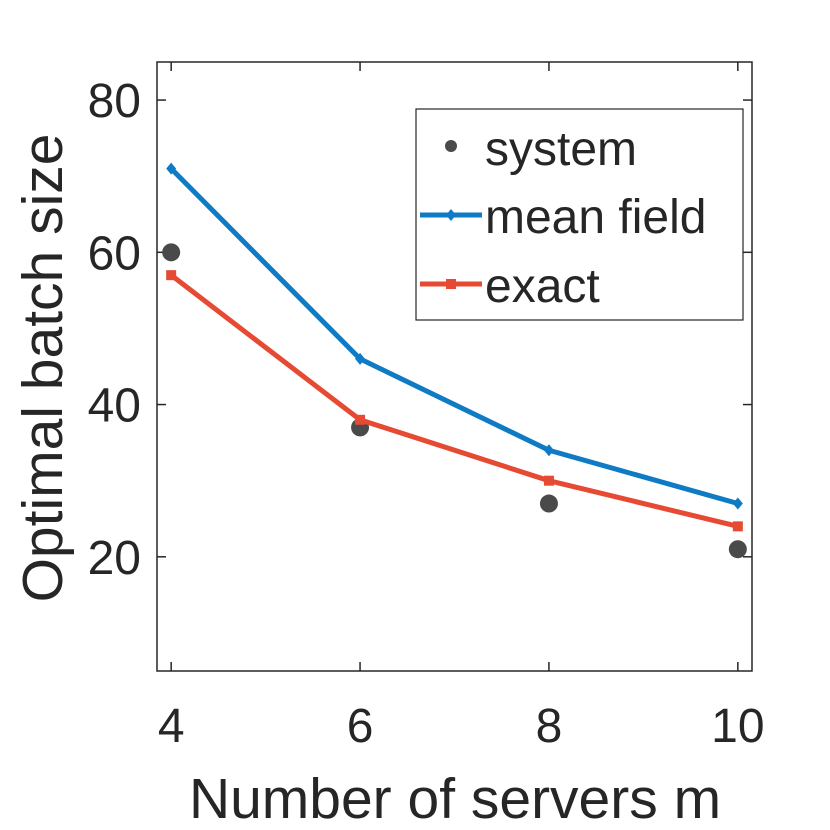  What do you see at coordinates (451, 146) in the screenshot?
I see `legend-system-marker` at bounding box center [451, 146].